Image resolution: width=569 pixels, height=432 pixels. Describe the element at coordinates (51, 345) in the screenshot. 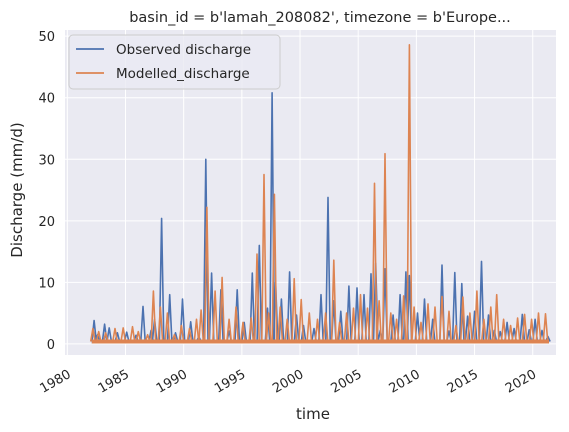

I see `y-tick-label: 0` at that location.